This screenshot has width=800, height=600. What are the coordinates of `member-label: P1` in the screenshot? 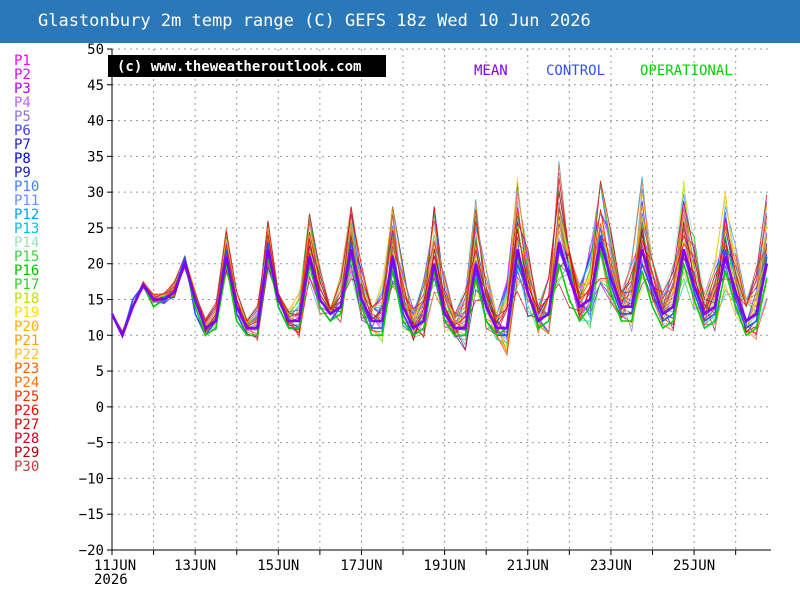 It's located at (22, 61).